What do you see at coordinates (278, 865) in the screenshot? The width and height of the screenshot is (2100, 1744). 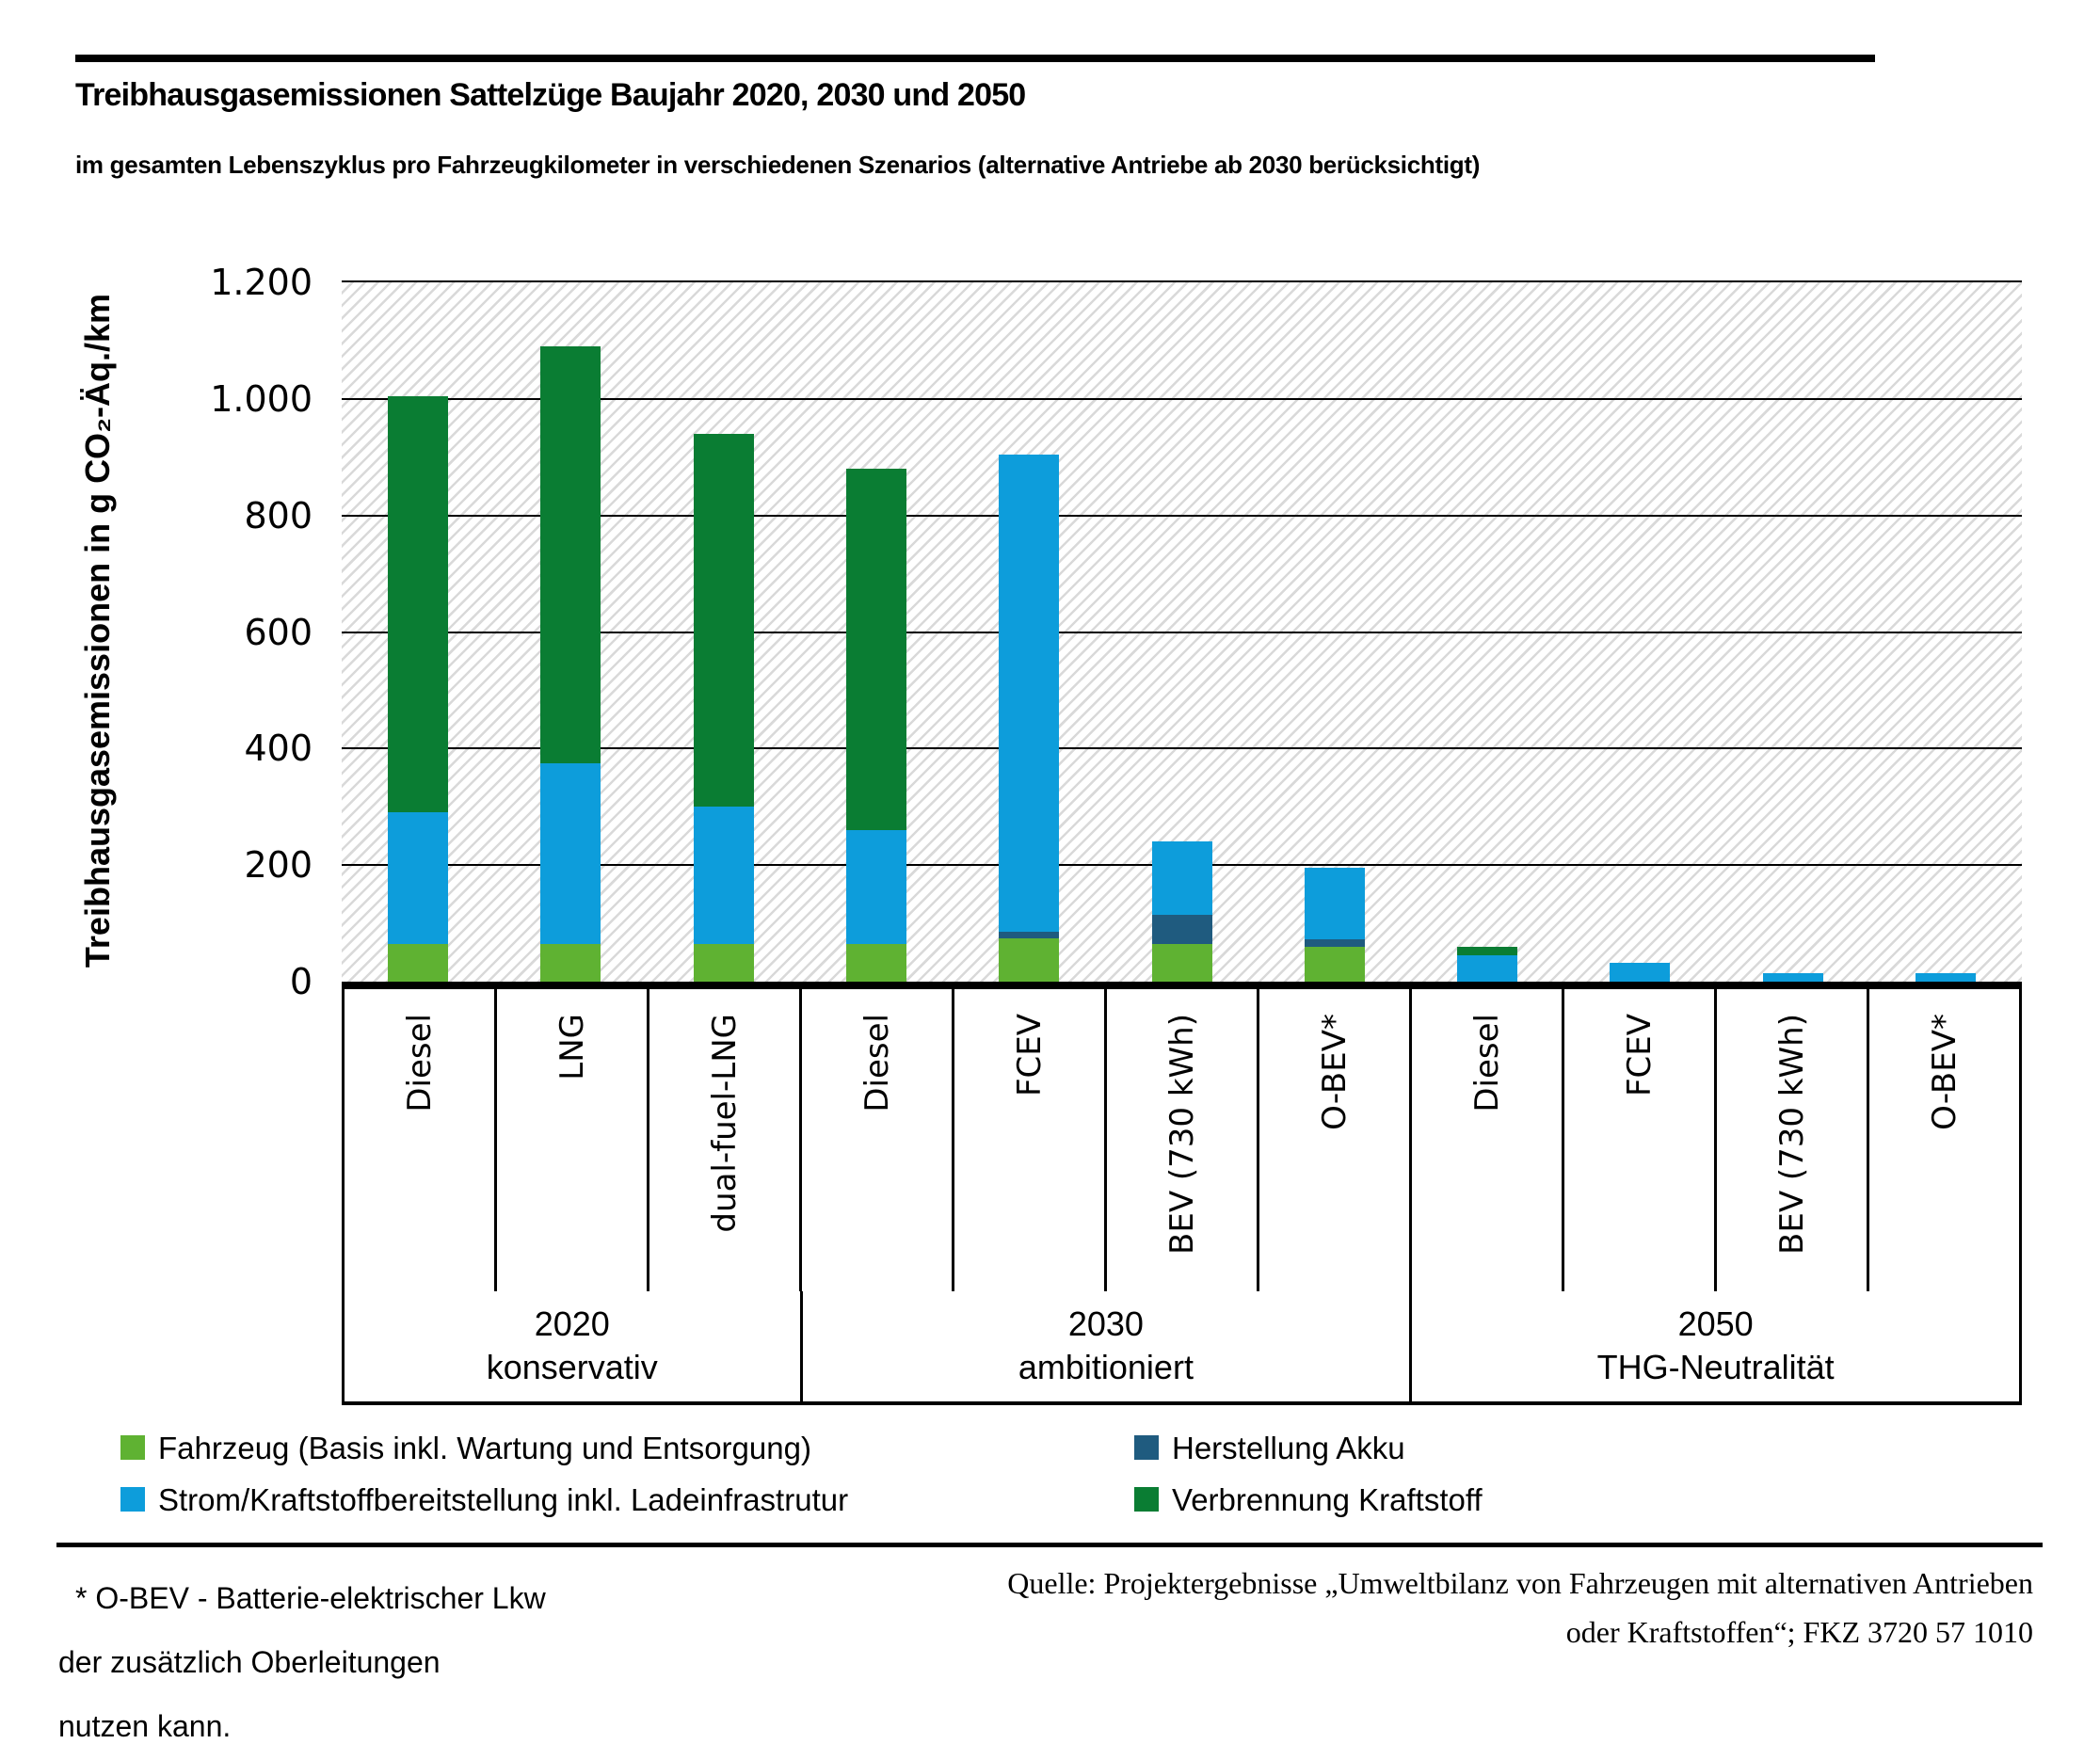 I see `y-tick-label: 200` at bounding box center [278, 865].